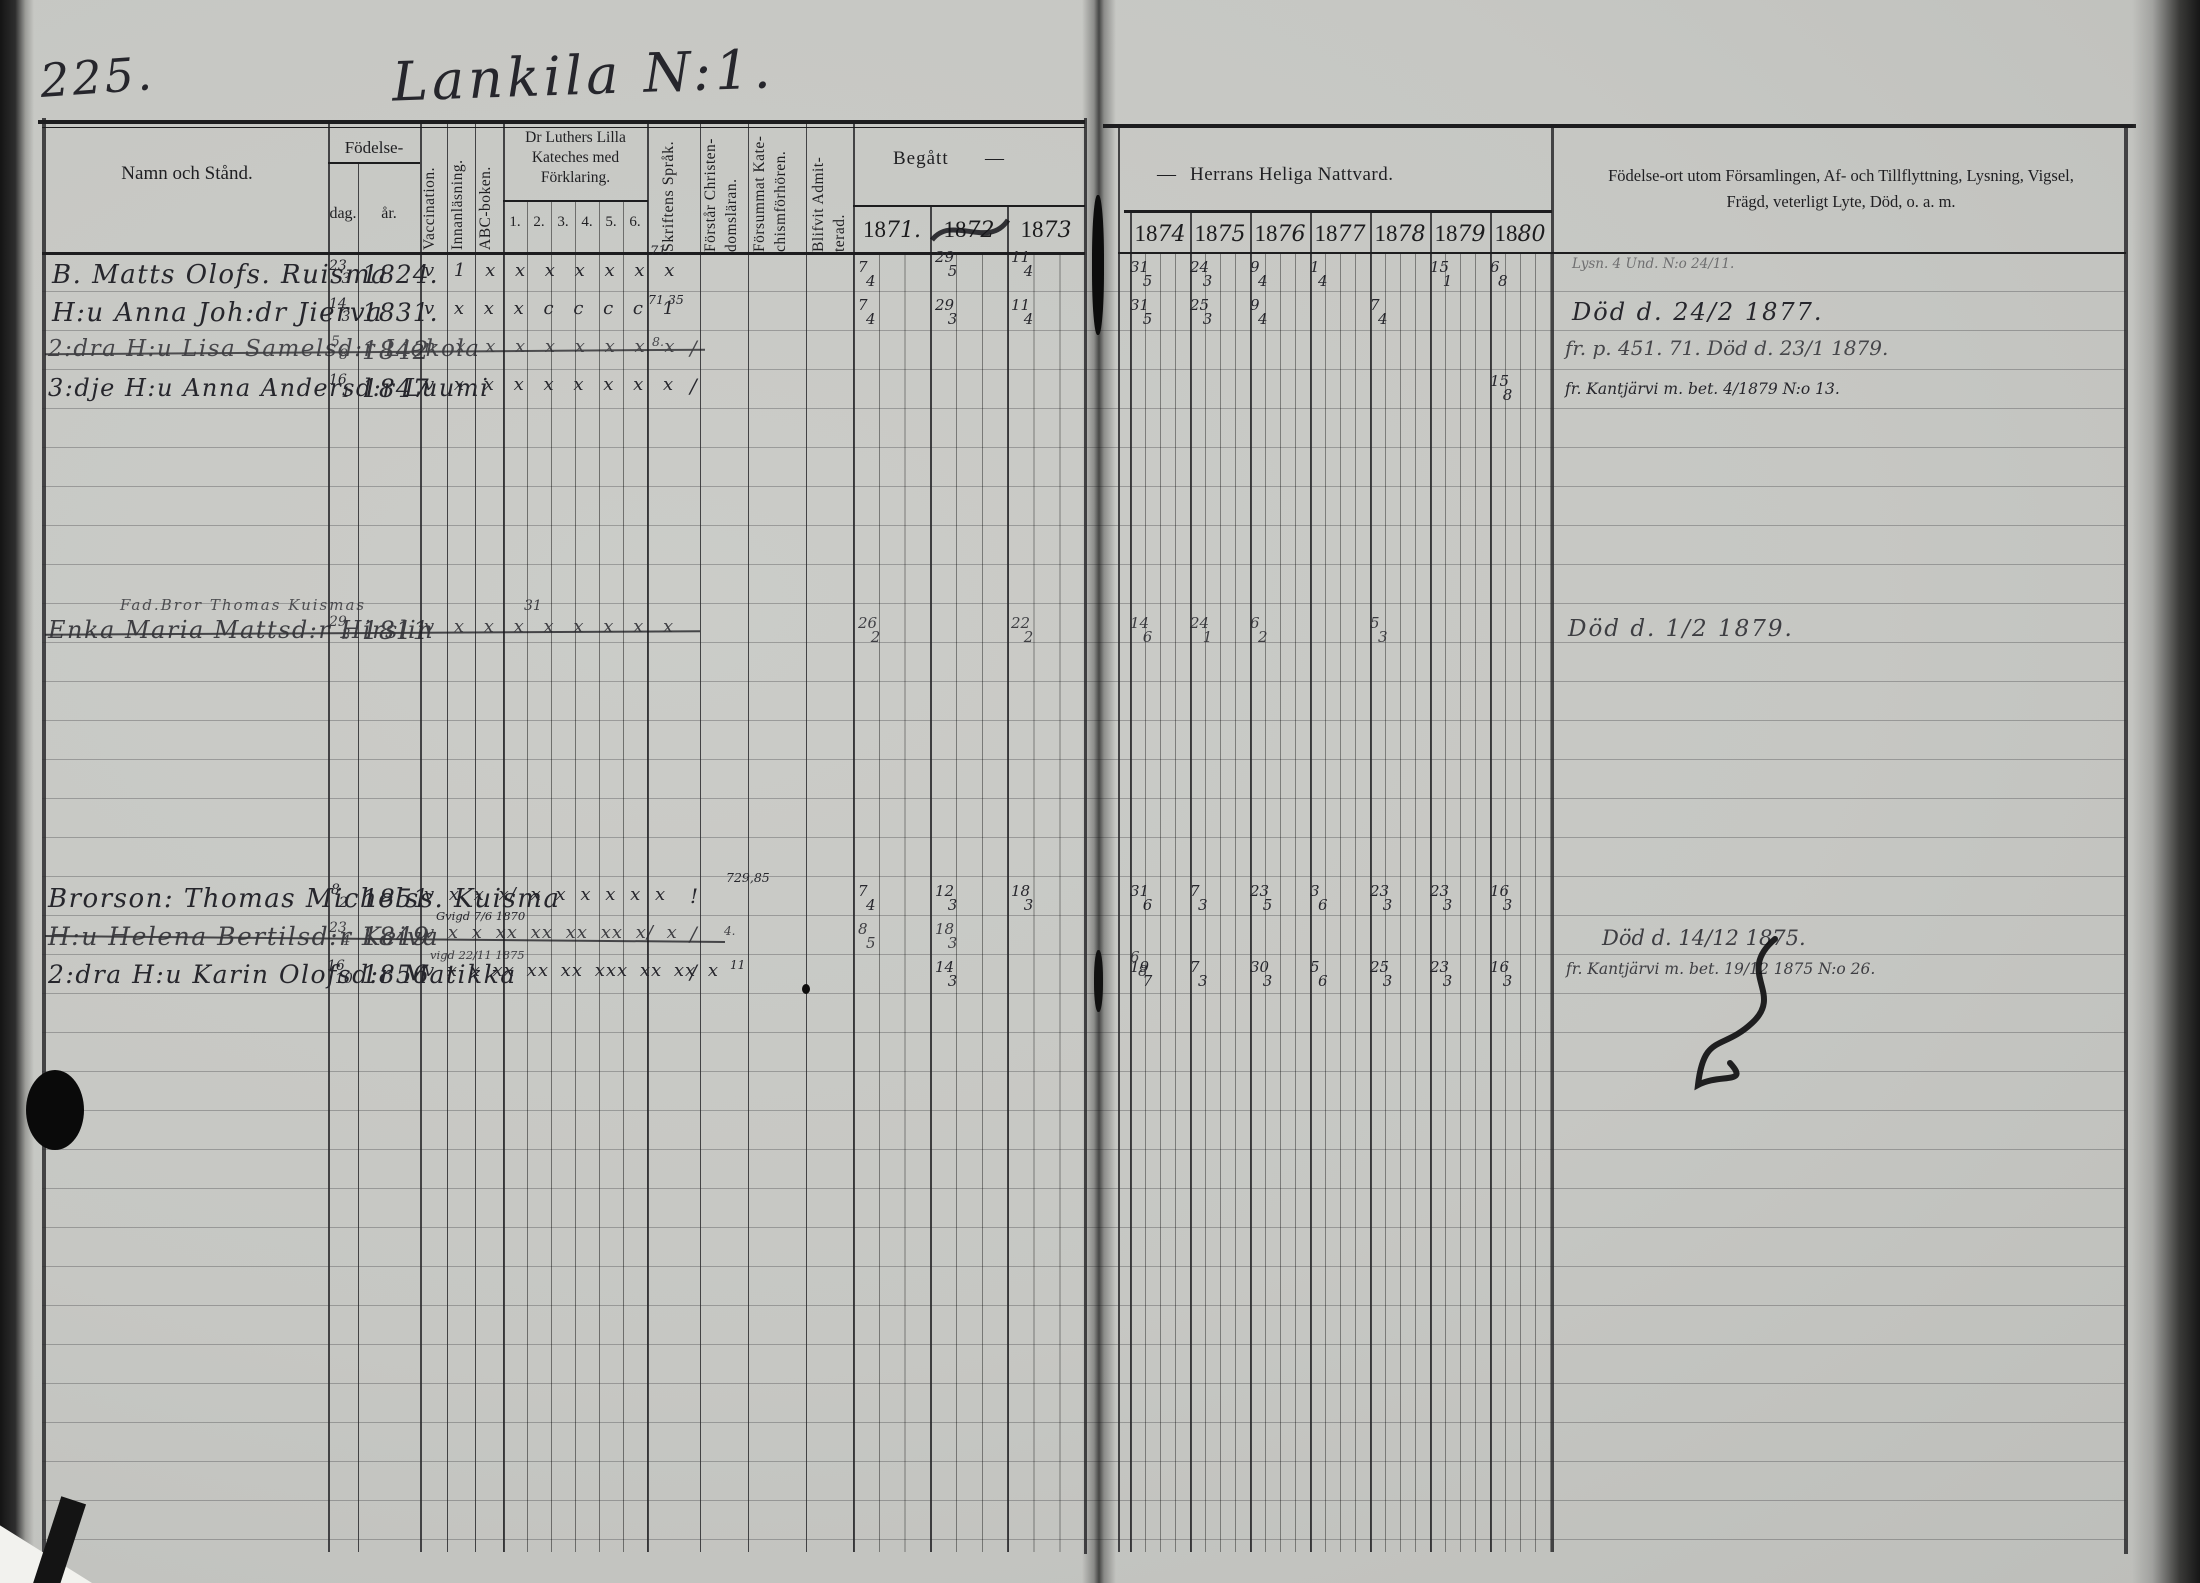 Image resolution: width=2200 pixels, height=1583 pixels. I want to click on communion-date: 29 3, so click(946, 312).